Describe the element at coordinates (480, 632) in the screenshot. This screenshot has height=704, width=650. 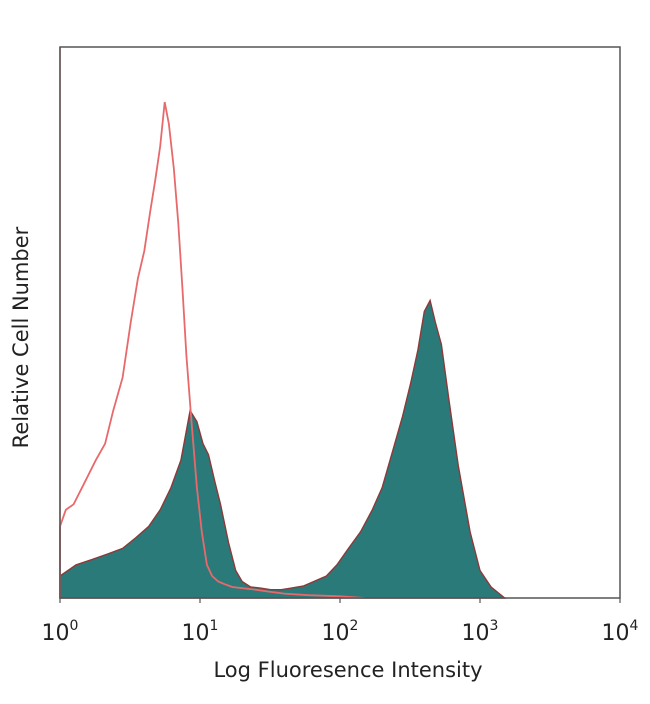
I see `x-tick-label: 103` at that location.